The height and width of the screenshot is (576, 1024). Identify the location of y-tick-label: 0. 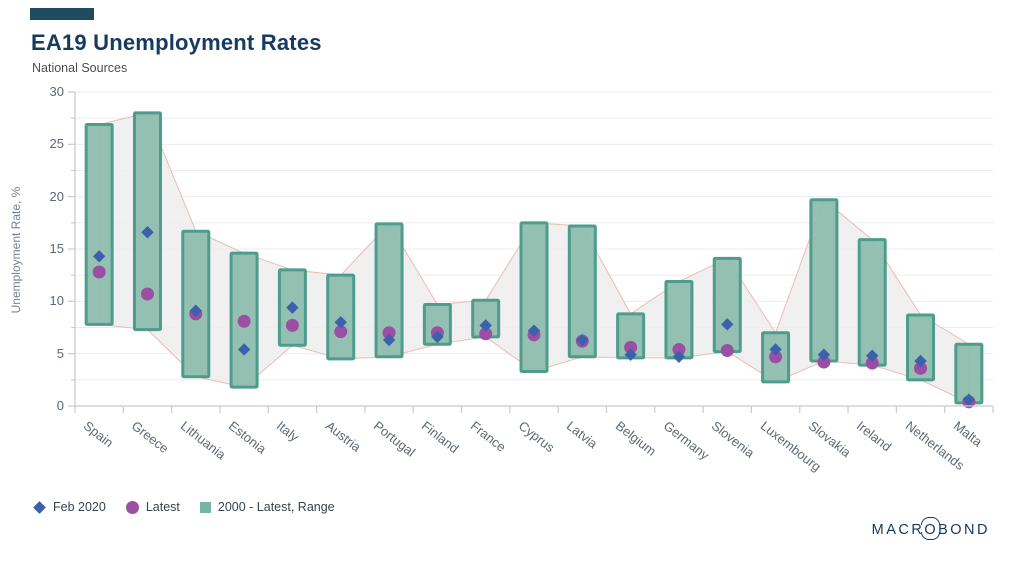
(60, 405).